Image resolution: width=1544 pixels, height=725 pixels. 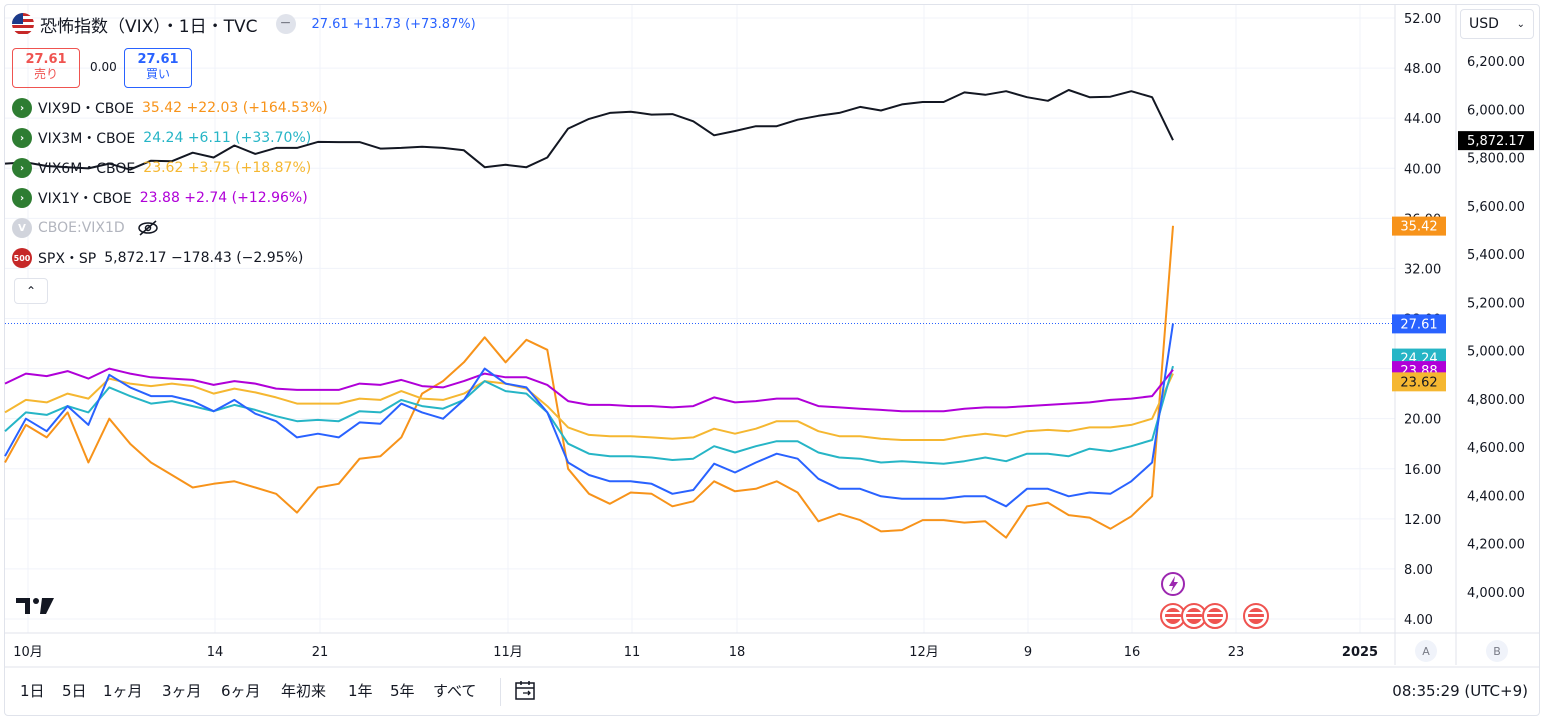 What do you see at coordinates (1496, 448) in the screenshot?
I see `right-axis-tick-label: 4,600.00` at bounding box center [1496, 448].